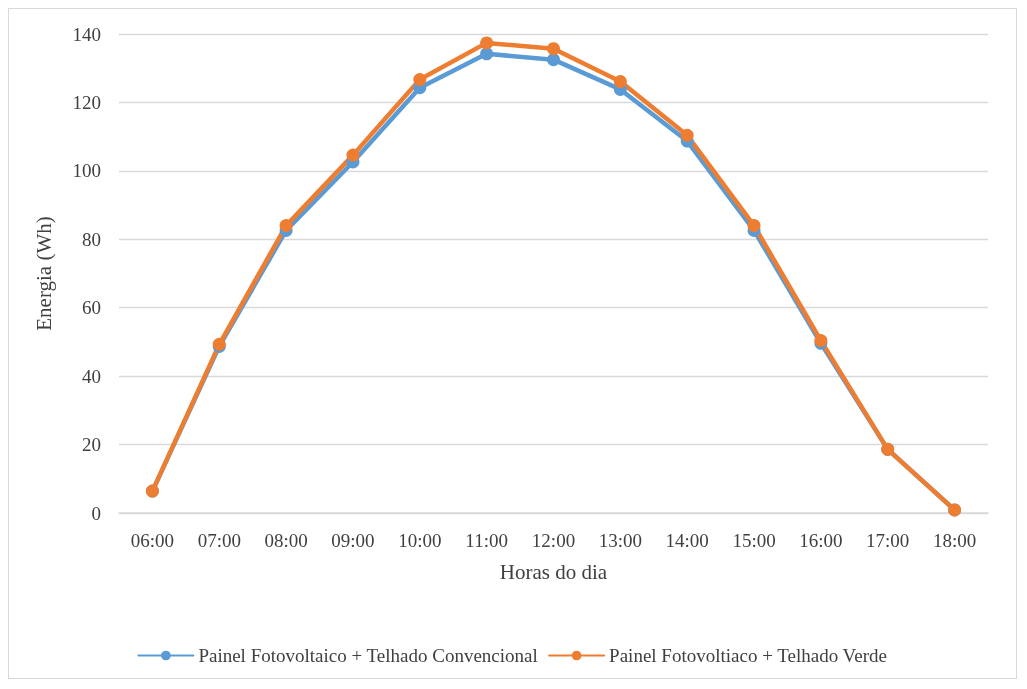 This screenshot has height=689, width=1027. I want to click on x-tick-label: 16:00, so click(821, 540).